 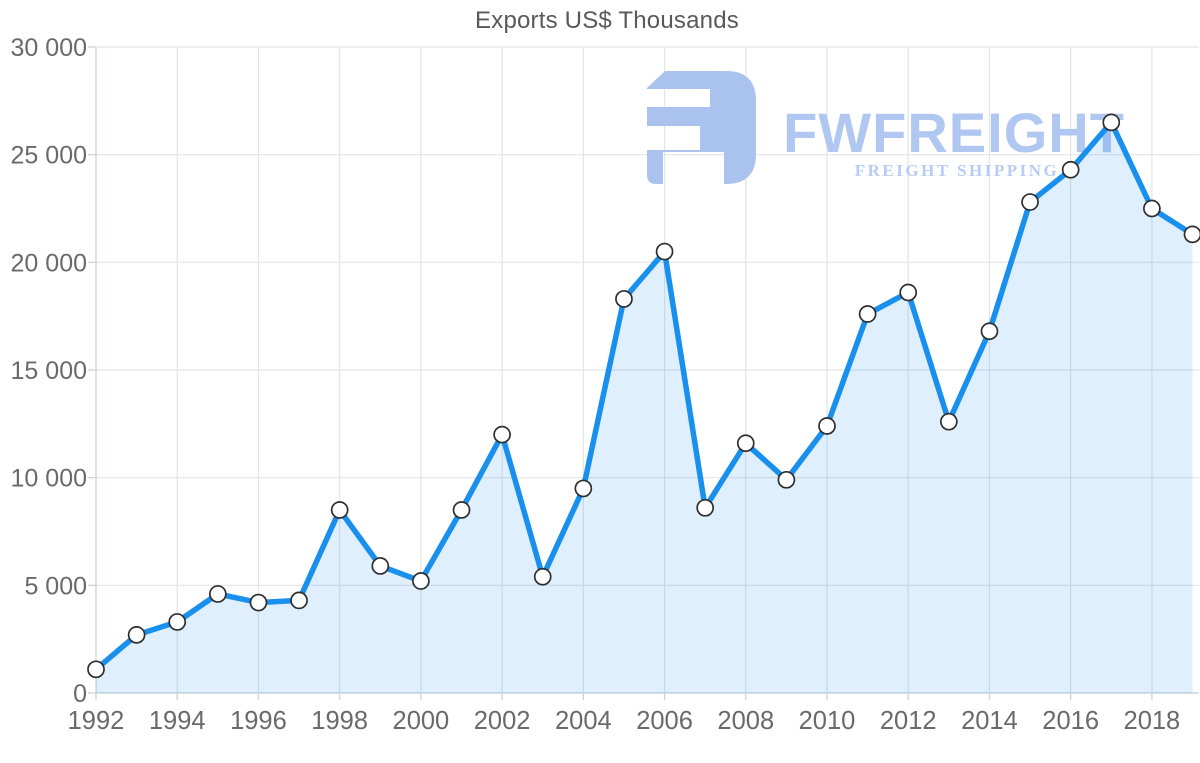 I want to click on data-point-1998, so click(x=339, y=510).